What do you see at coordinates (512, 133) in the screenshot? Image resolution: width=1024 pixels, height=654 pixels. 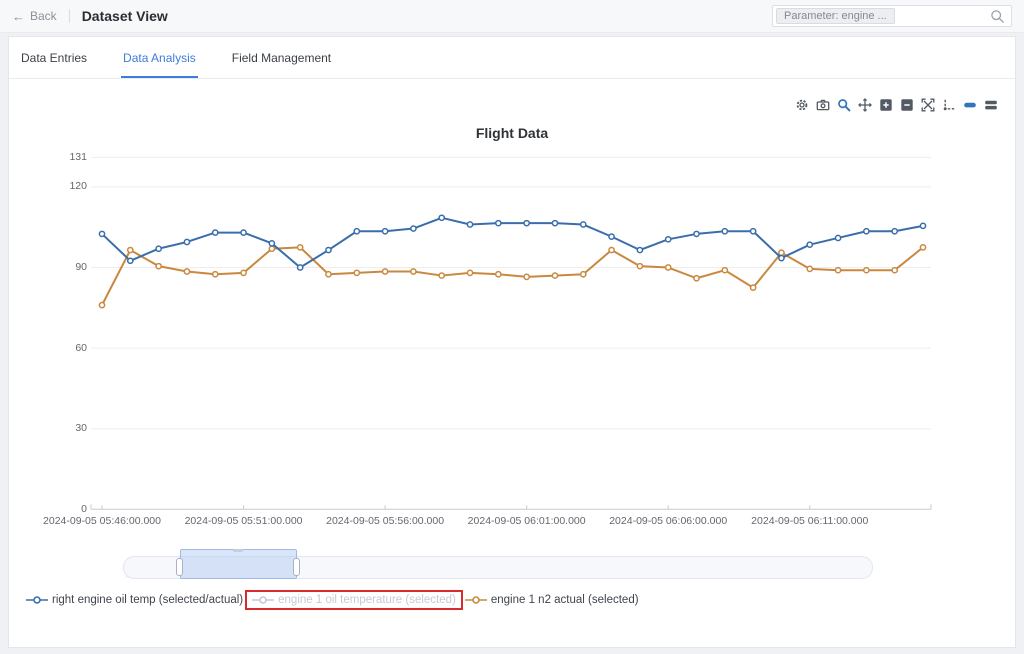 I see `chart-title: Flight Data` at bounding box center [512, 133].